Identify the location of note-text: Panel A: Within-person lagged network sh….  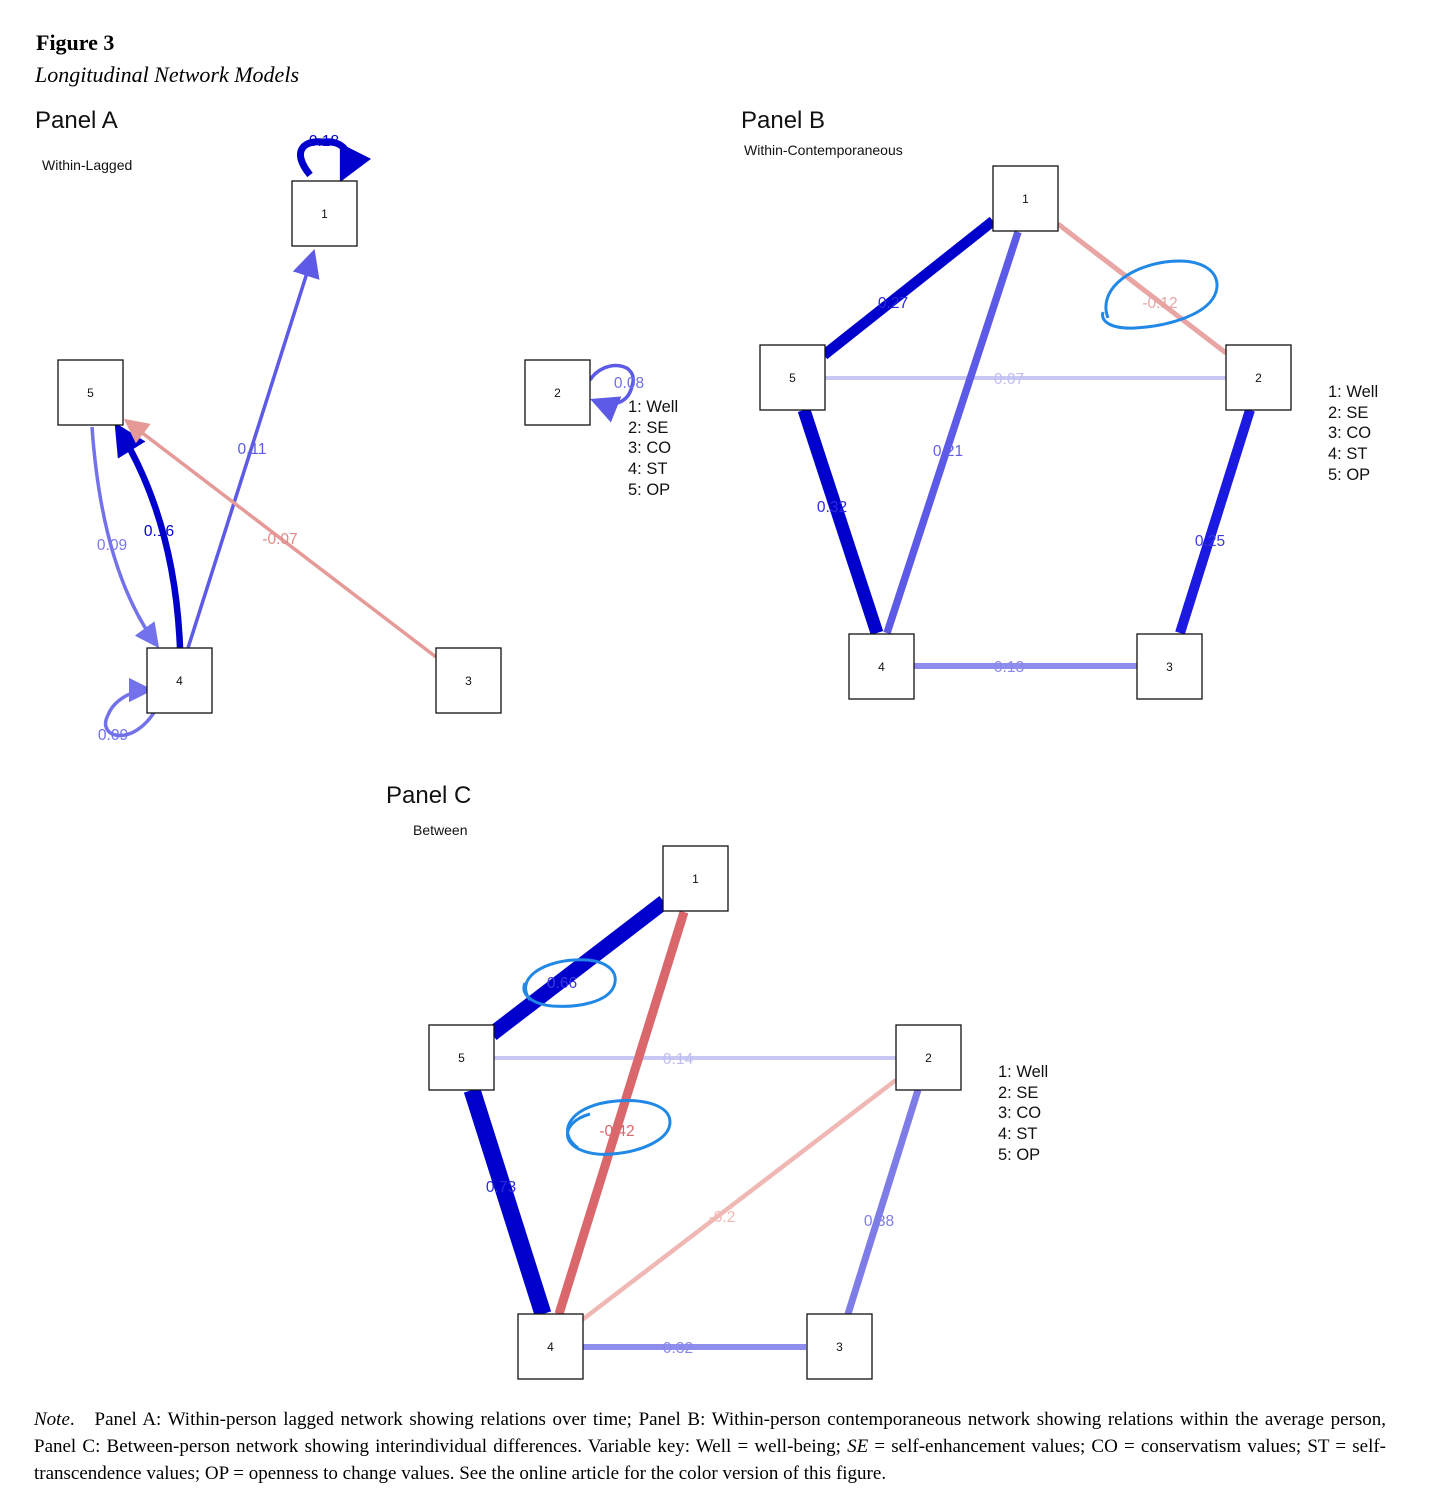
(710, 1433).